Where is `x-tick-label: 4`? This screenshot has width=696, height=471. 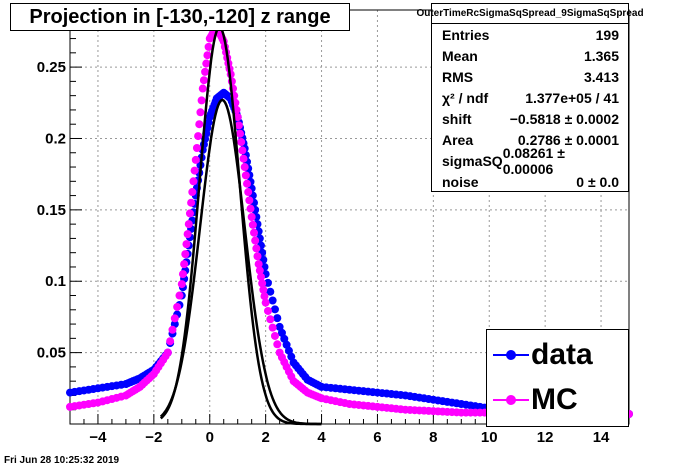 x-tick-label: 4 is located at coordinates (321, 437).